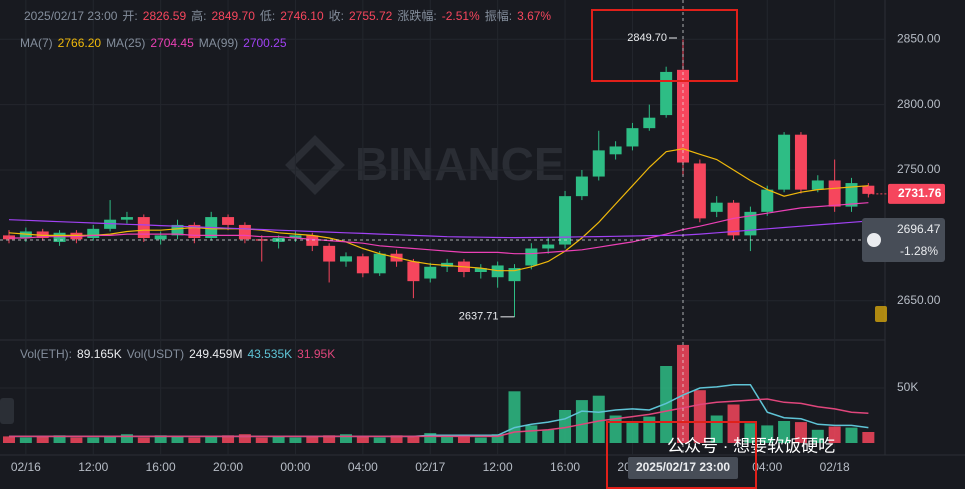 This screenshot has height=489, width=965. I want to click on annotation-high: 2849.70, so click(647, 38).